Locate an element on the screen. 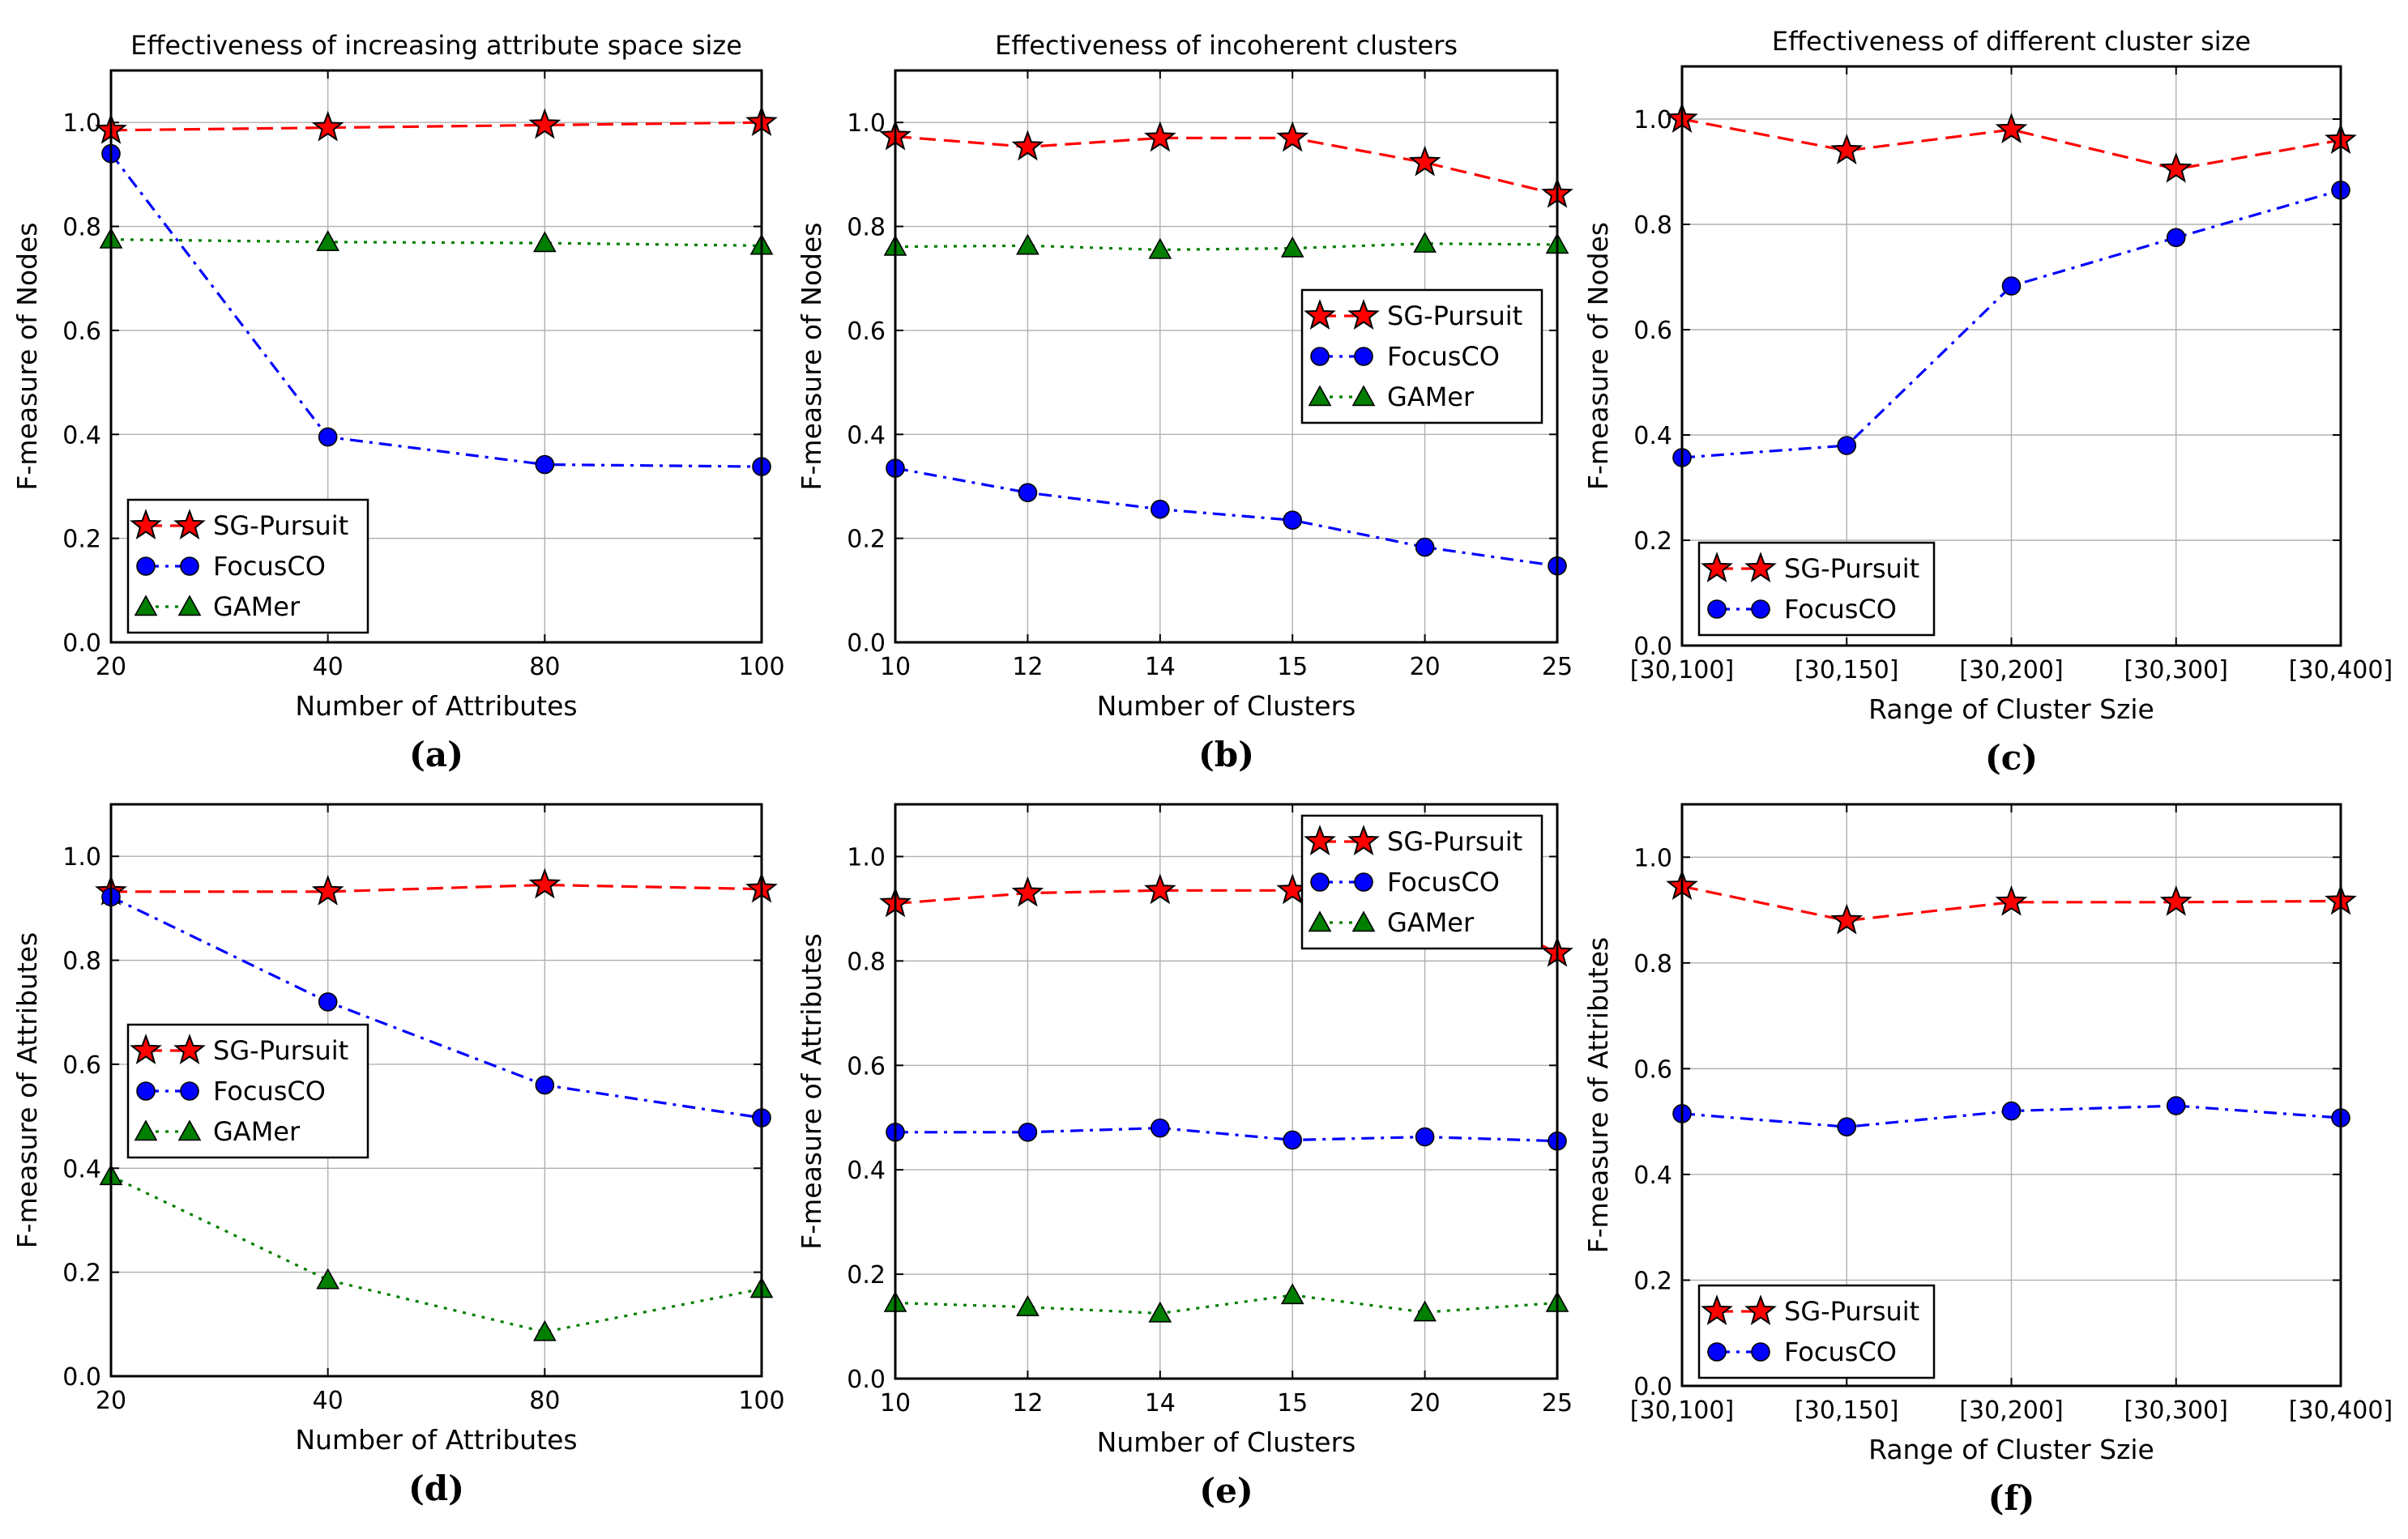  chart-title: Effectiveness of incoherent clusters is located at coordinates (1226, 45).